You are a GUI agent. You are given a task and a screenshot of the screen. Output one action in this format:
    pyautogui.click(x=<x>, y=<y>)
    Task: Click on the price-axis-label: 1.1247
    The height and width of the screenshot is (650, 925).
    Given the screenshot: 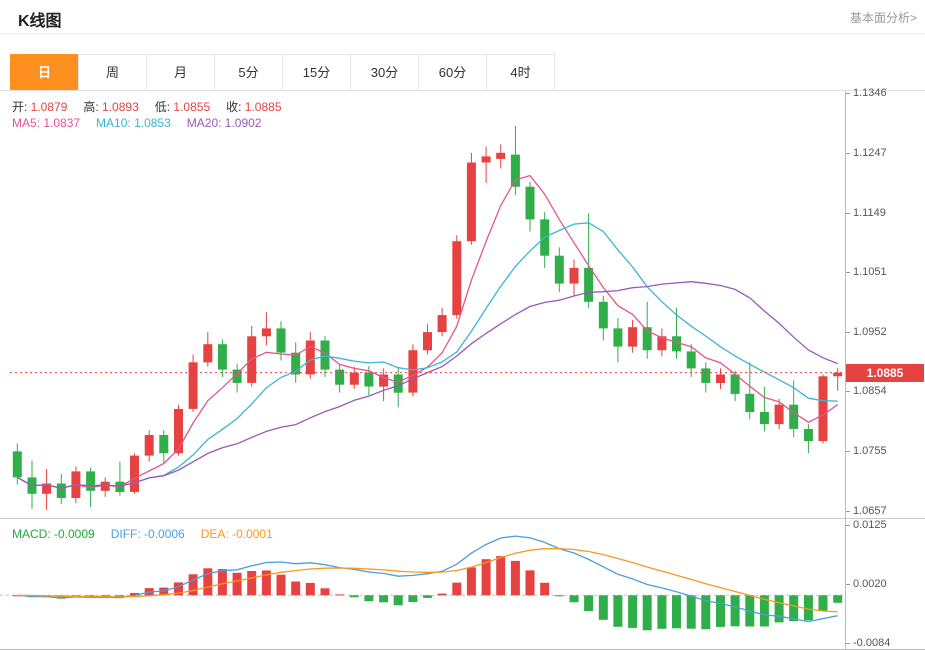 What is the action you would take?
    pyautogui.click(x=866, y=153)
    